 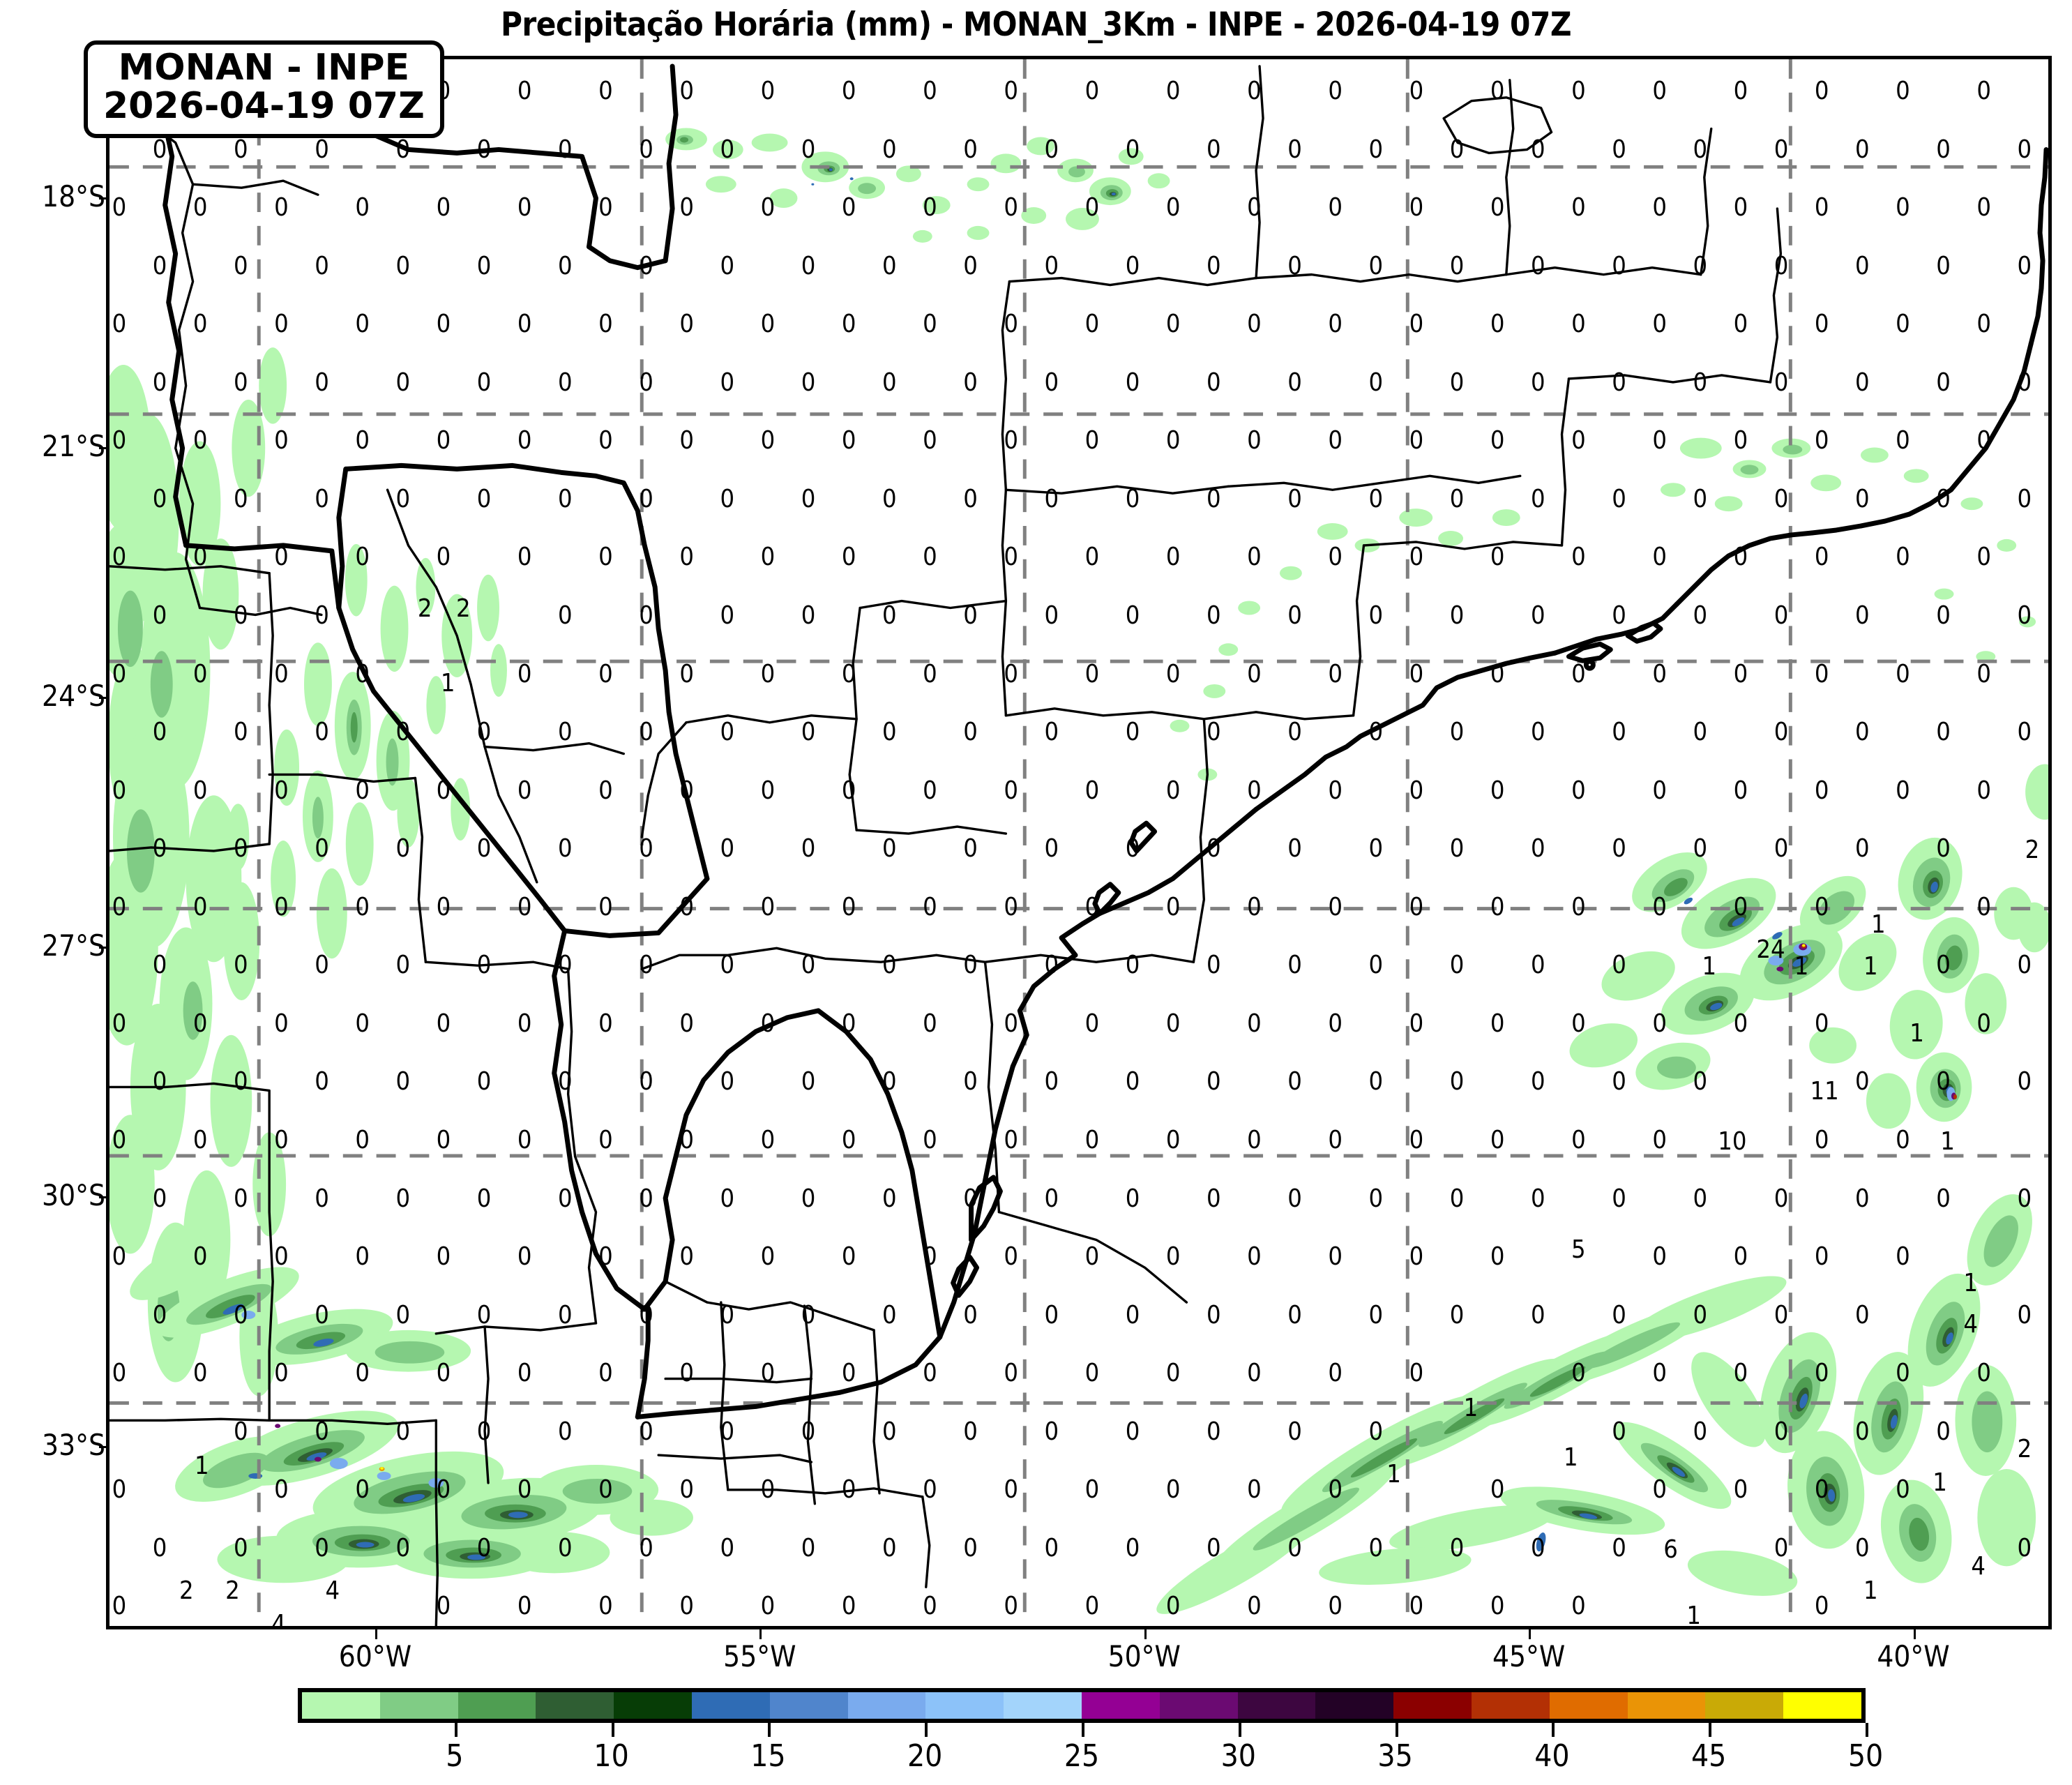 I want to click on model-annotation-box: MONAN - INPE 2026-04-19 07Z, so click(x=264, y=89).